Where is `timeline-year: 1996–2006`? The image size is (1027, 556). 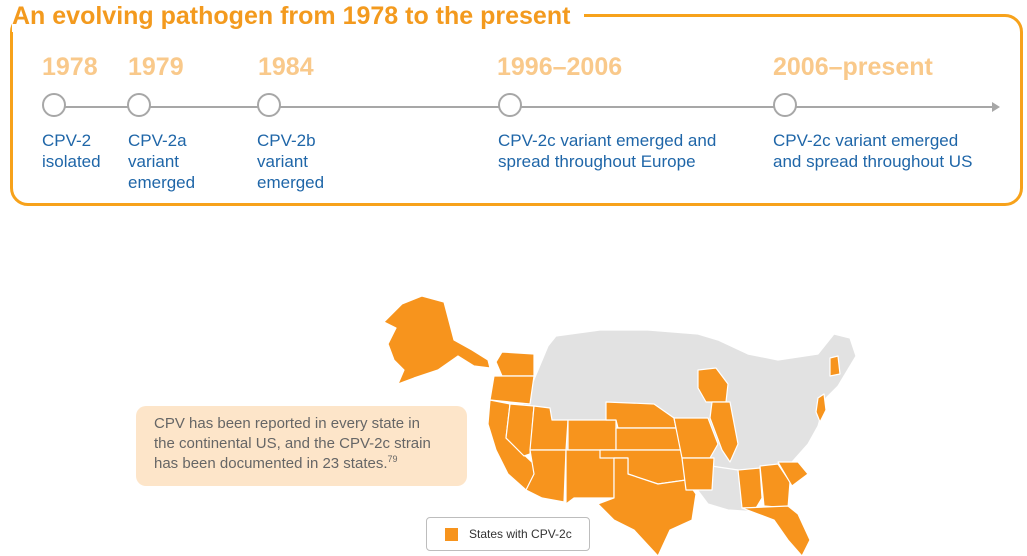
timeline-year: 1996–2006 is located at coordinates (560, 67).